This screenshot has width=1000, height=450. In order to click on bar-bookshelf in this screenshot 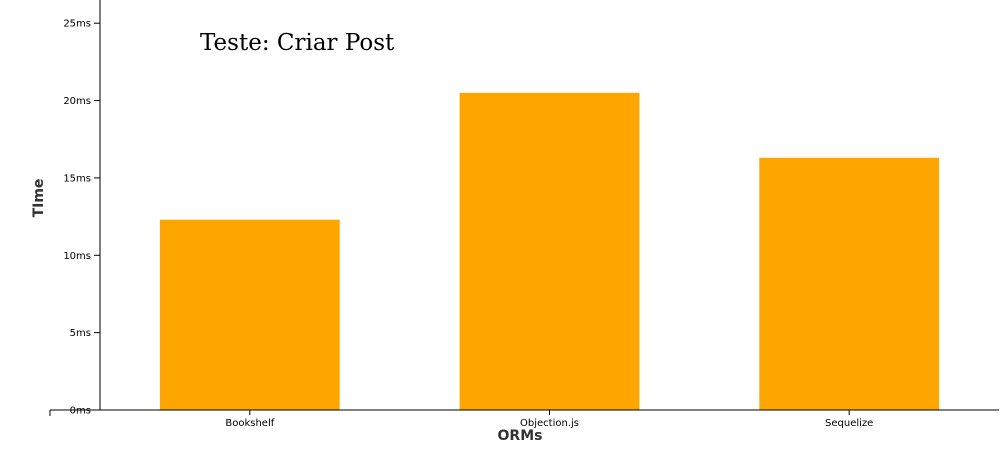, I will do `click(249, 314)`.